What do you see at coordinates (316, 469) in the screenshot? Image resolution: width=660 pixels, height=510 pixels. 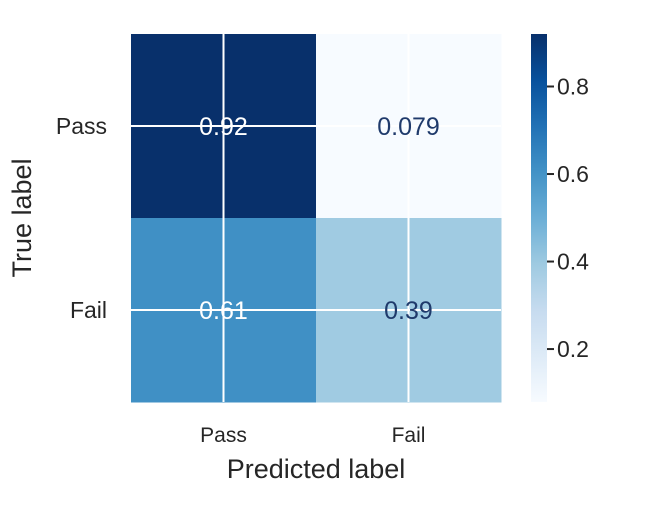 I see `x-axis-label: Predicted label` at bounding box center [316, 469].